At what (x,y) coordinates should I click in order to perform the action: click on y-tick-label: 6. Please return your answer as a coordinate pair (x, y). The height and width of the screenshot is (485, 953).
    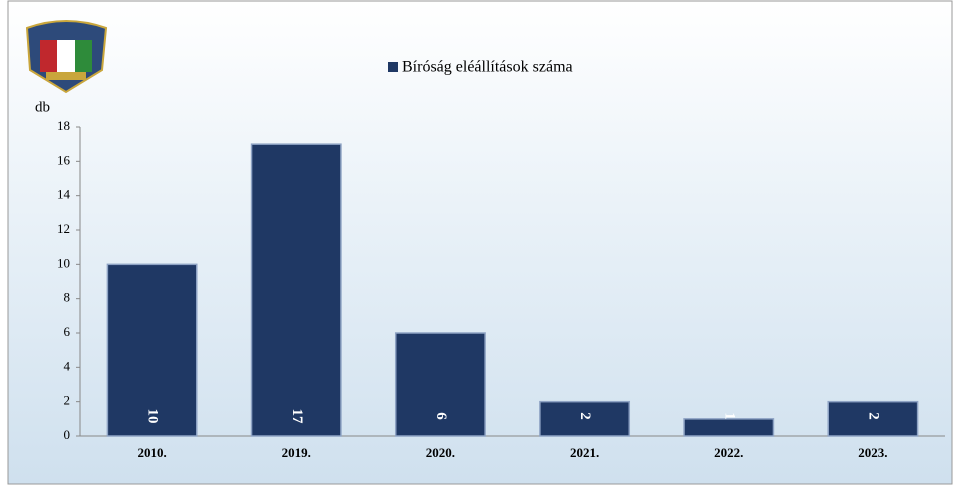
    Looking at the image, I should click on (67, 331).